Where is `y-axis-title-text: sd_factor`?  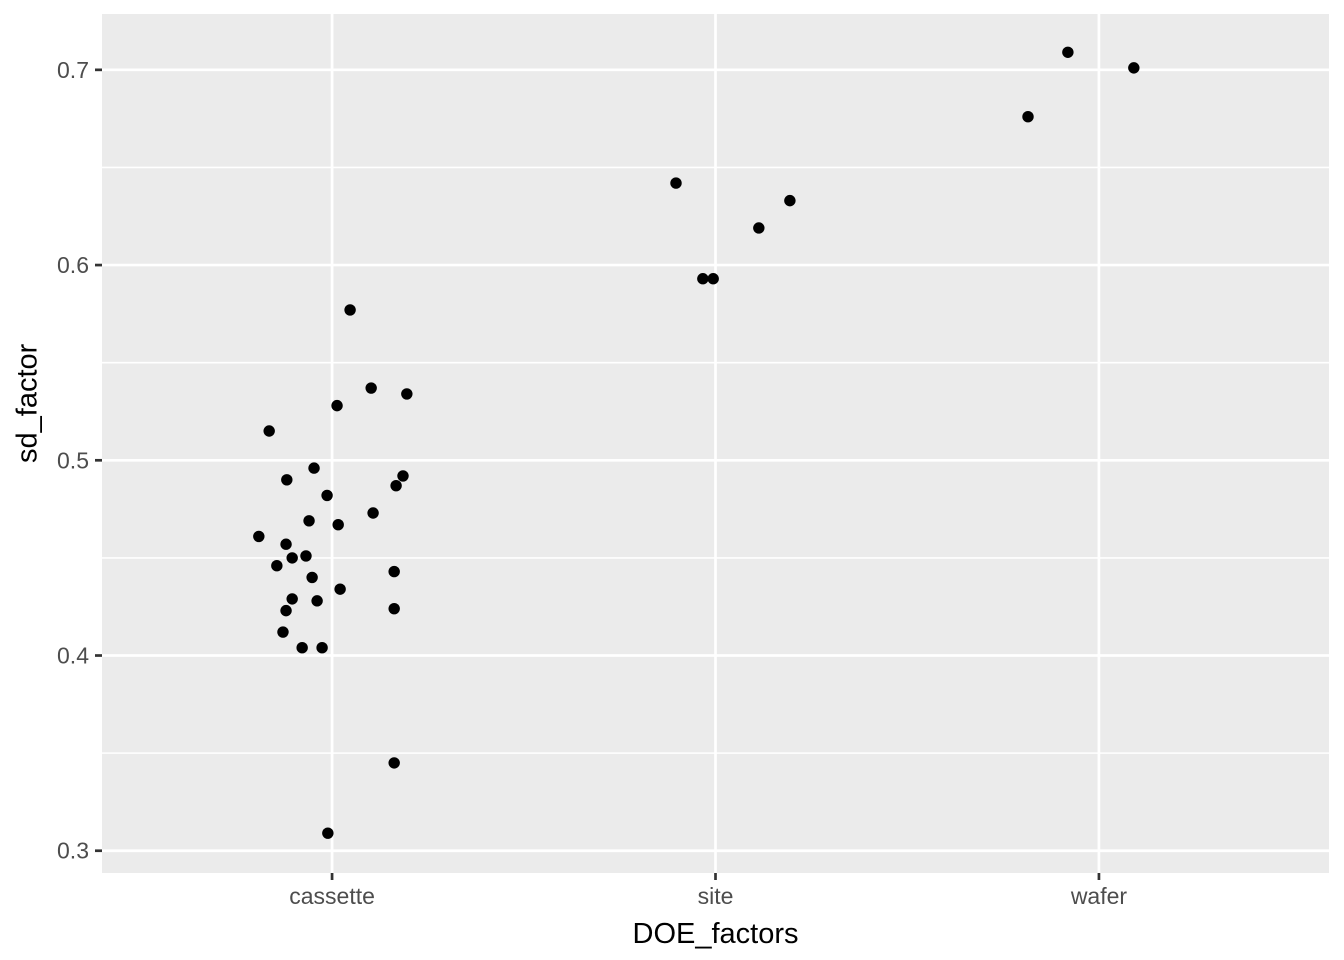 y-axis-title-text: sd_factor is located at coordinates (27, 403).